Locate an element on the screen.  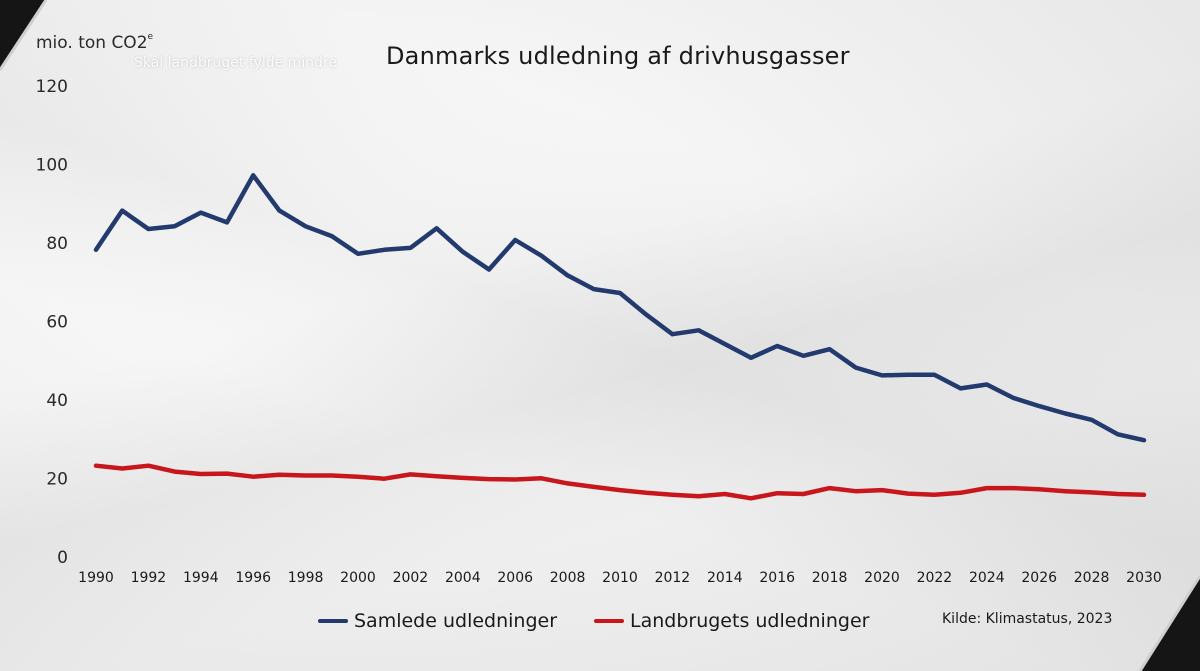
y-tick-label: 0 is located at coordinates (62, 558).